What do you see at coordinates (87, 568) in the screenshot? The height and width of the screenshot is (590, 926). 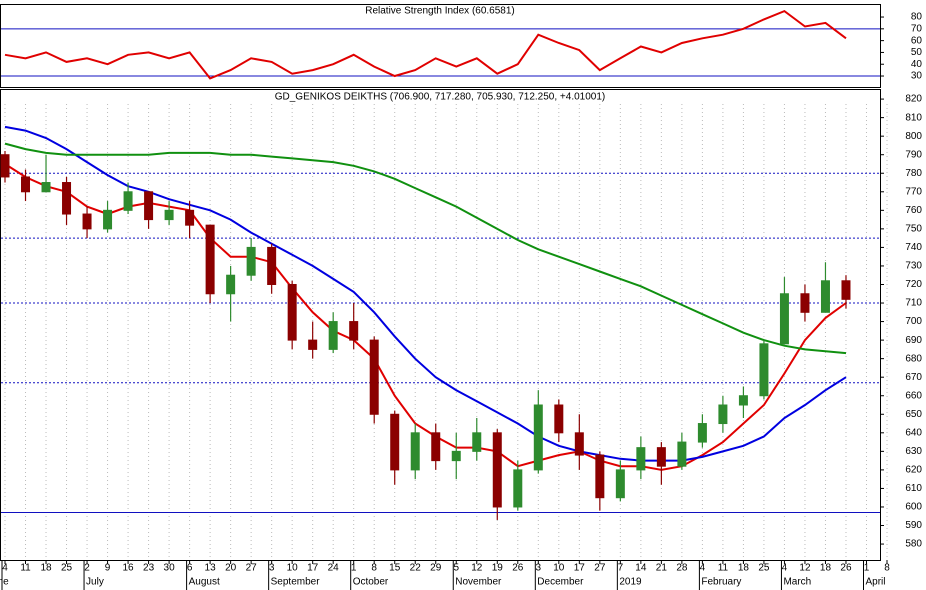 I see `x-tick-label: 2` at bounding box center [87, 568].